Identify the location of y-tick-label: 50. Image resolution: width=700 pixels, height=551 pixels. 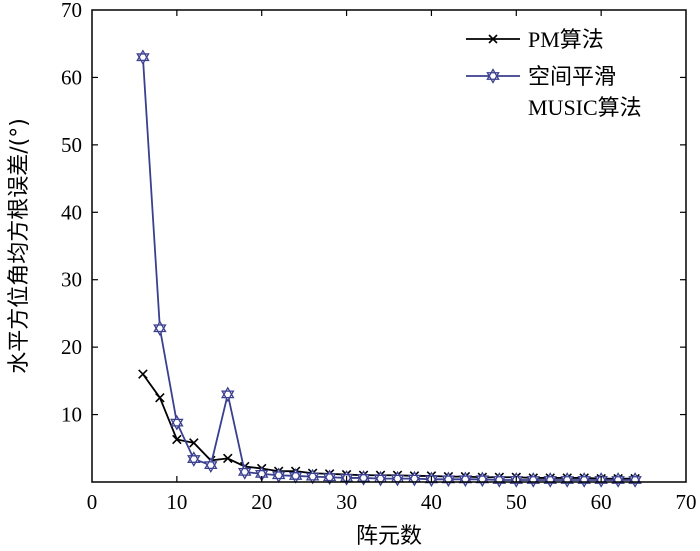
(71, 145).